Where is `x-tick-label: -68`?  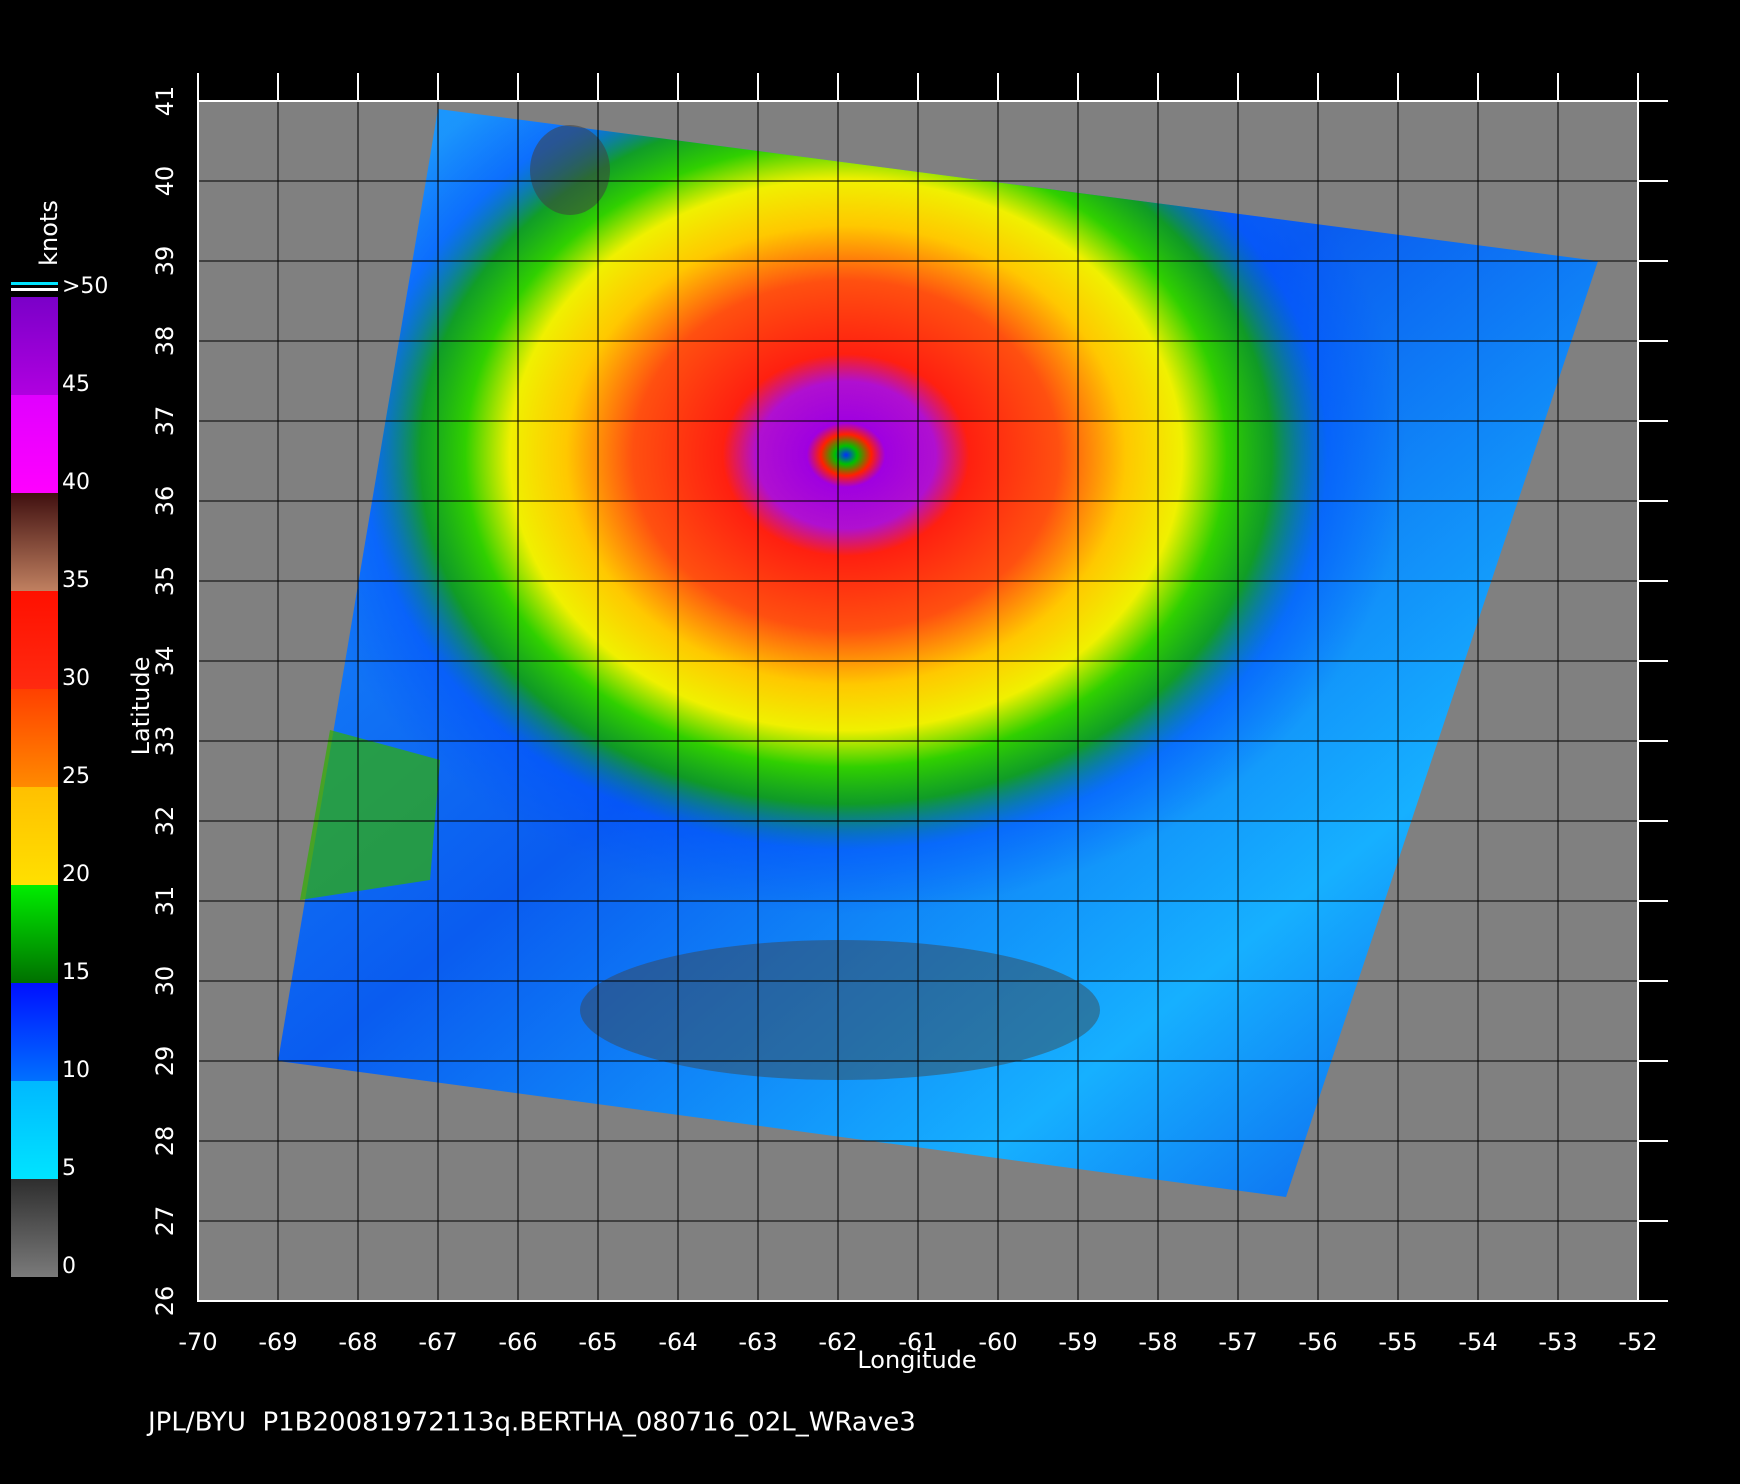 x-tick-label: -68 is located at coordinates (357, 1342).